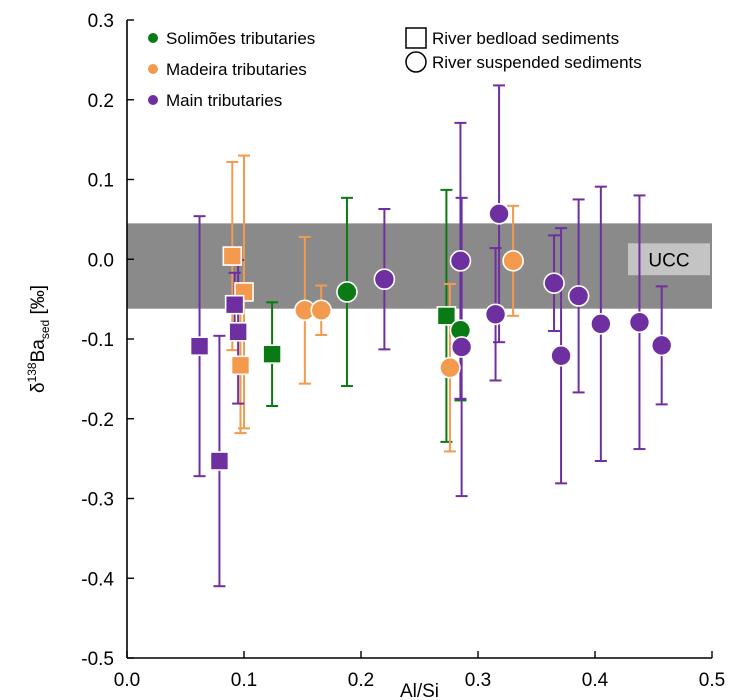 The height and width of the screenshot is (700, 729). I want to click on ucc-label: UCC, so click(668, 260).